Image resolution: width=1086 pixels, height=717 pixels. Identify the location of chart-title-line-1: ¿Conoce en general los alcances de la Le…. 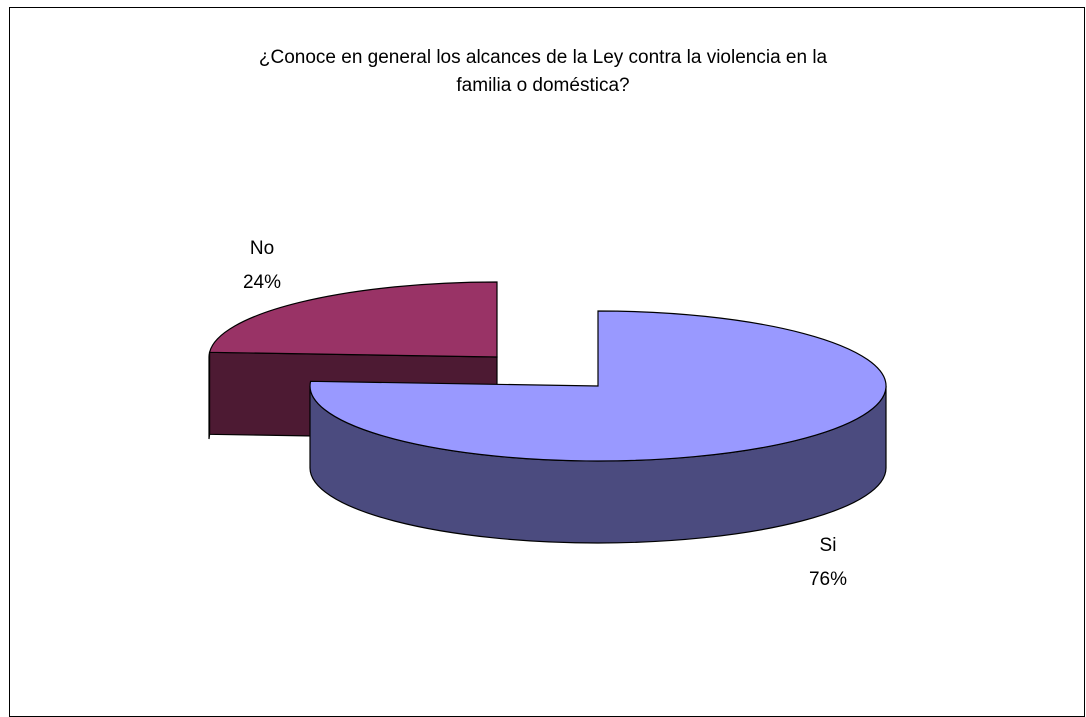
(543, 57).